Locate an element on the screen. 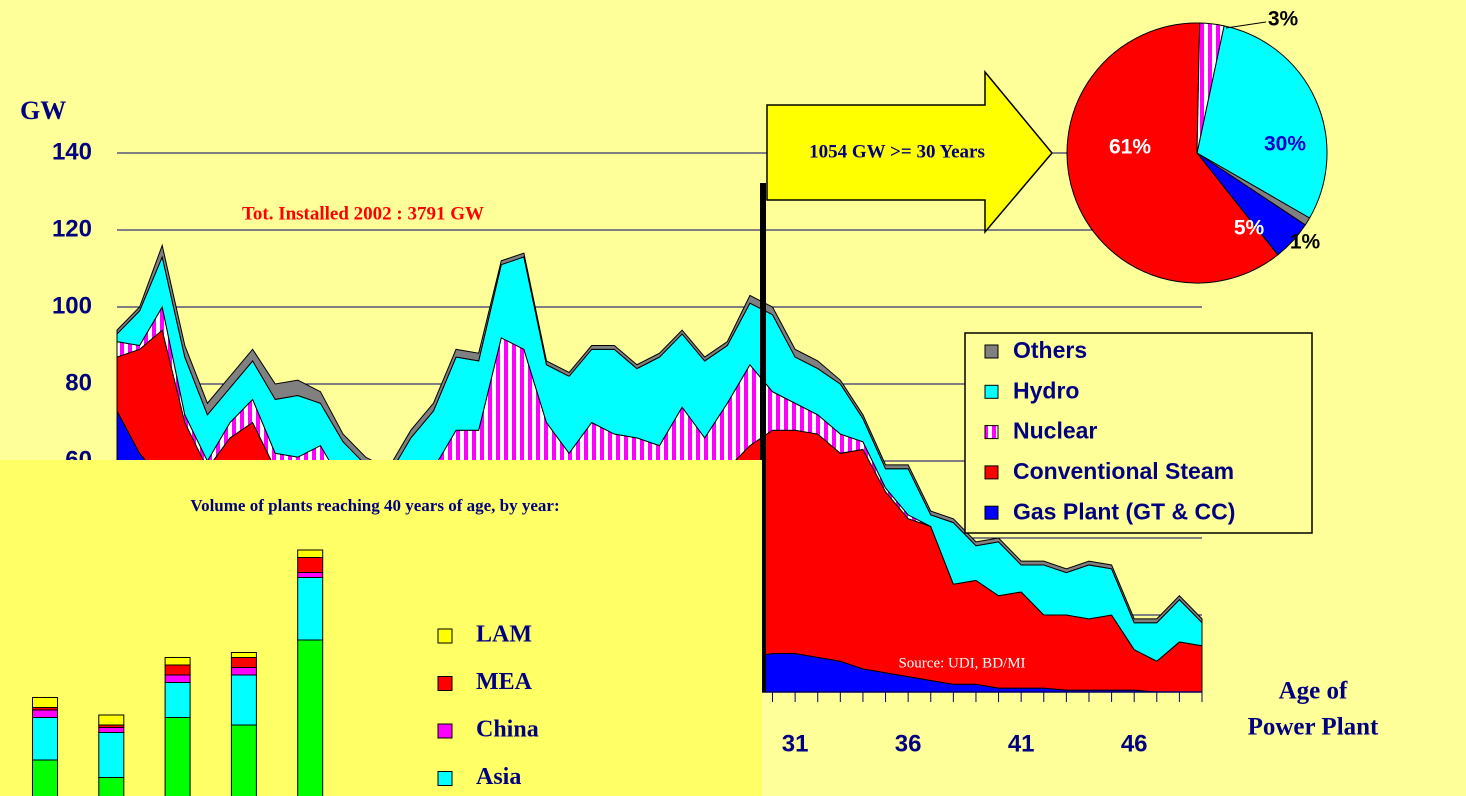 This screenshot has width=1466, height=796. leader-line is located at coordinates (1246, 25).